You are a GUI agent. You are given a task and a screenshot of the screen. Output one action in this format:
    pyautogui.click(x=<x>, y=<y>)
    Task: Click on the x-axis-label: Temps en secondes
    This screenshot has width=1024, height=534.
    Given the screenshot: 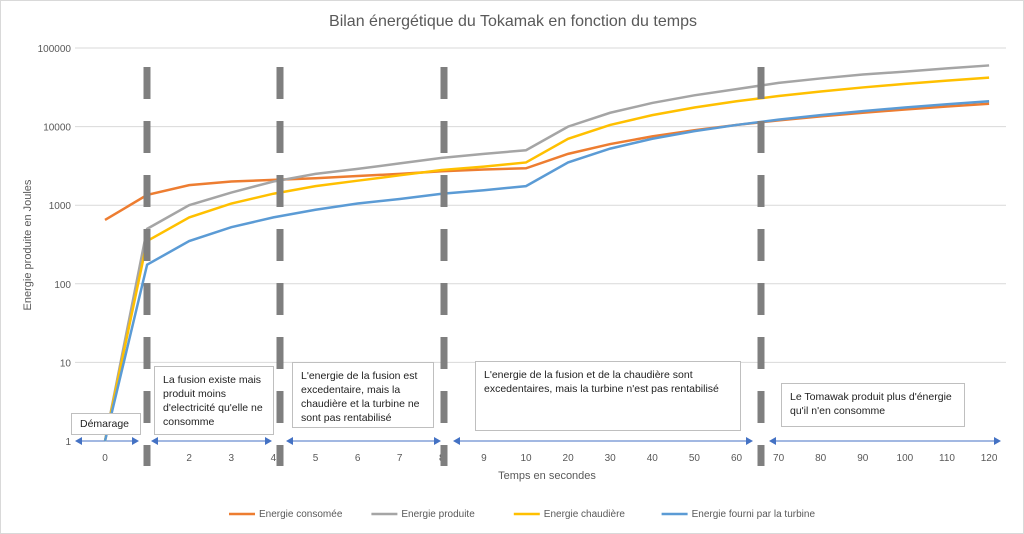 What is the action you would take?
    pyautogui.click(x=547, y=476)
    